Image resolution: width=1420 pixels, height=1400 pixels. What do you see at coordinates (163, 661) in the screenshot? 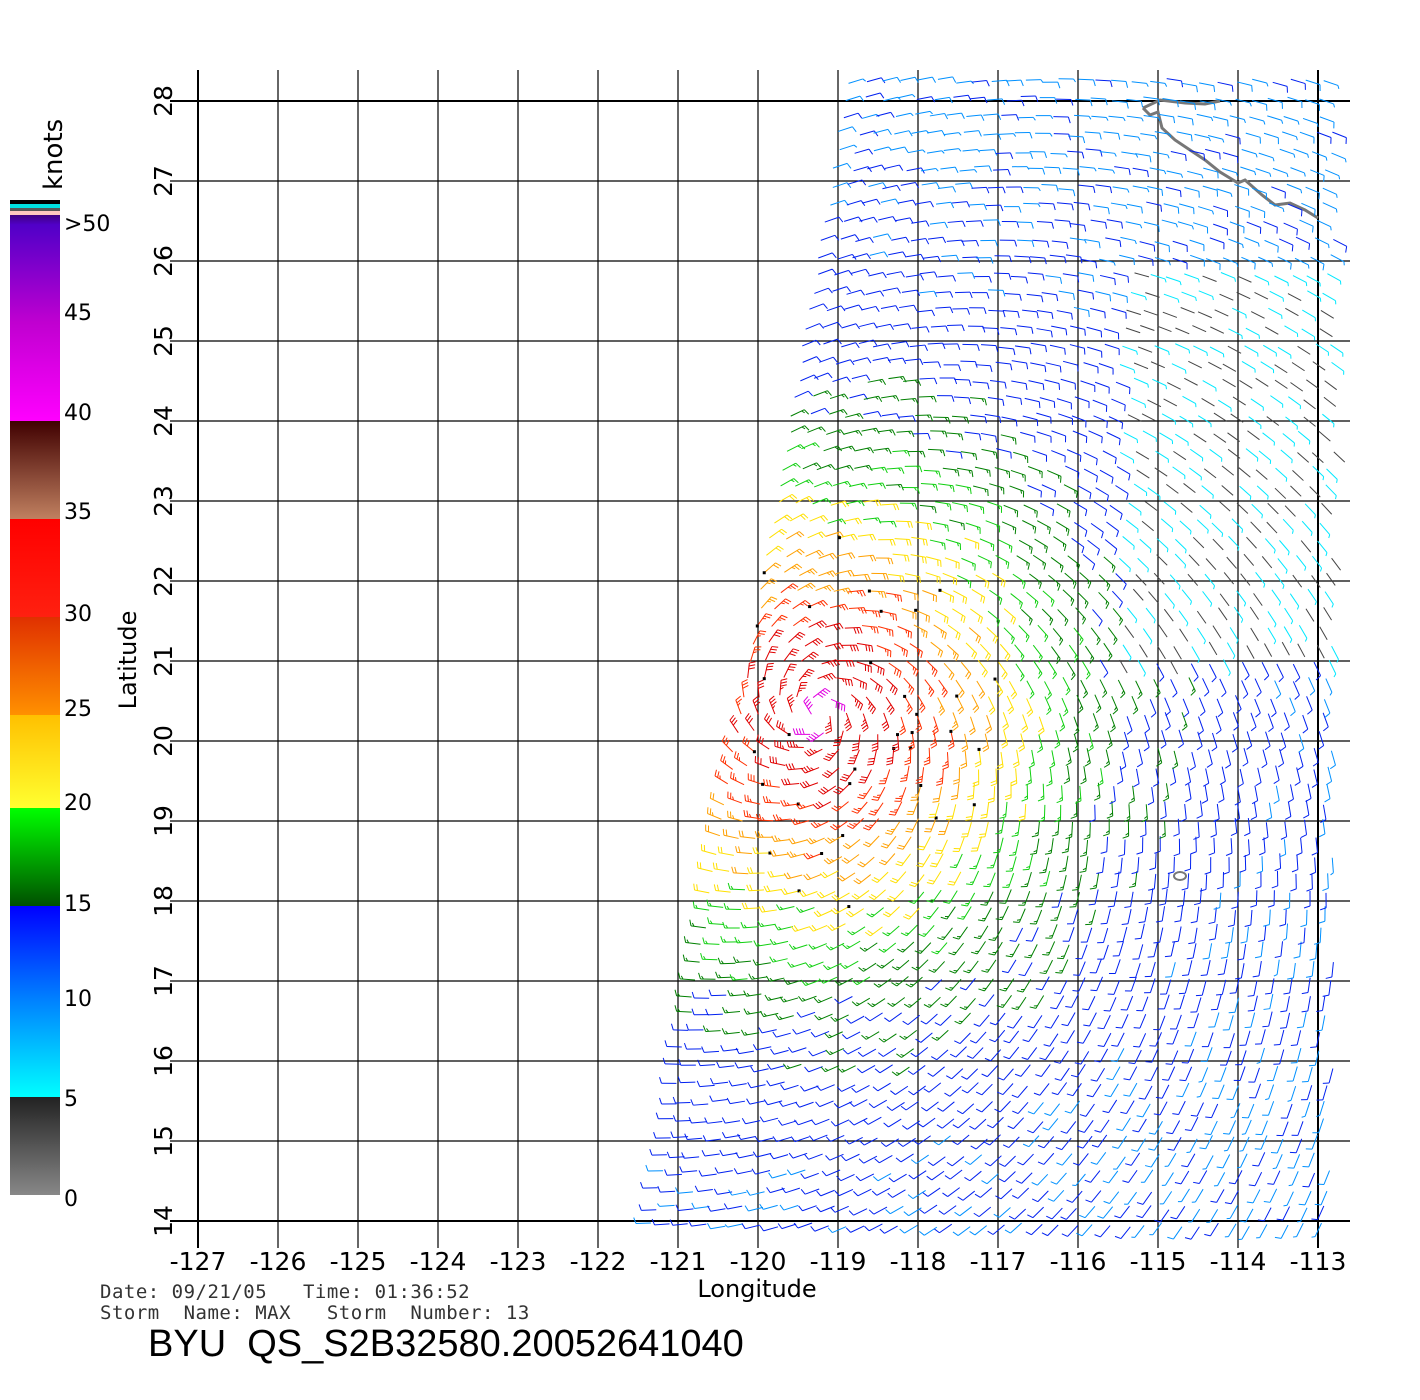
I see `lat-tick-label: 21` at bounding box center [163, 661].